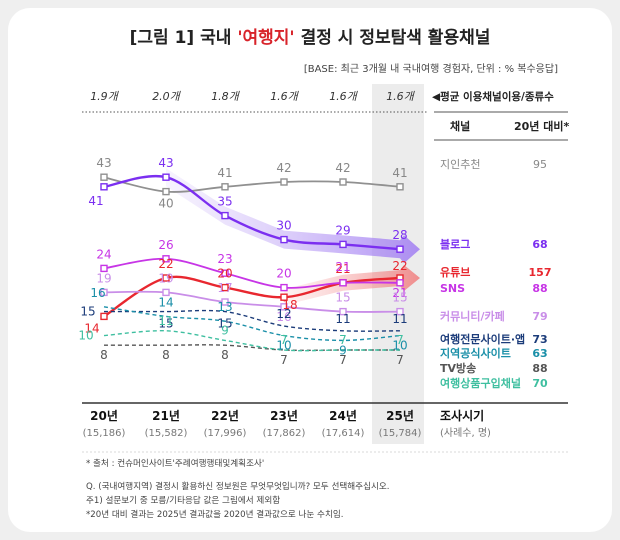 This screenshot has height=540, width=620. What do you see at coordinates (399, 293) in the screenshot?
I see `data-label-SNS-5: 21` at bounding box center [399, 293].